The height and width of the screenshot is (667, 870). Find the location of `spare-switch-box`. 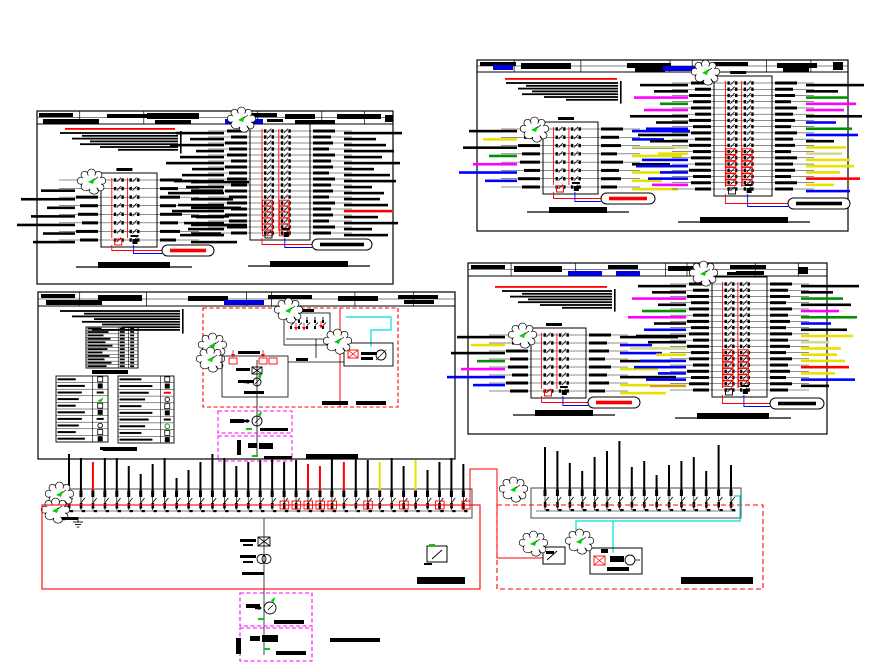

spare-switch-box is located at coordinates (437, 554).